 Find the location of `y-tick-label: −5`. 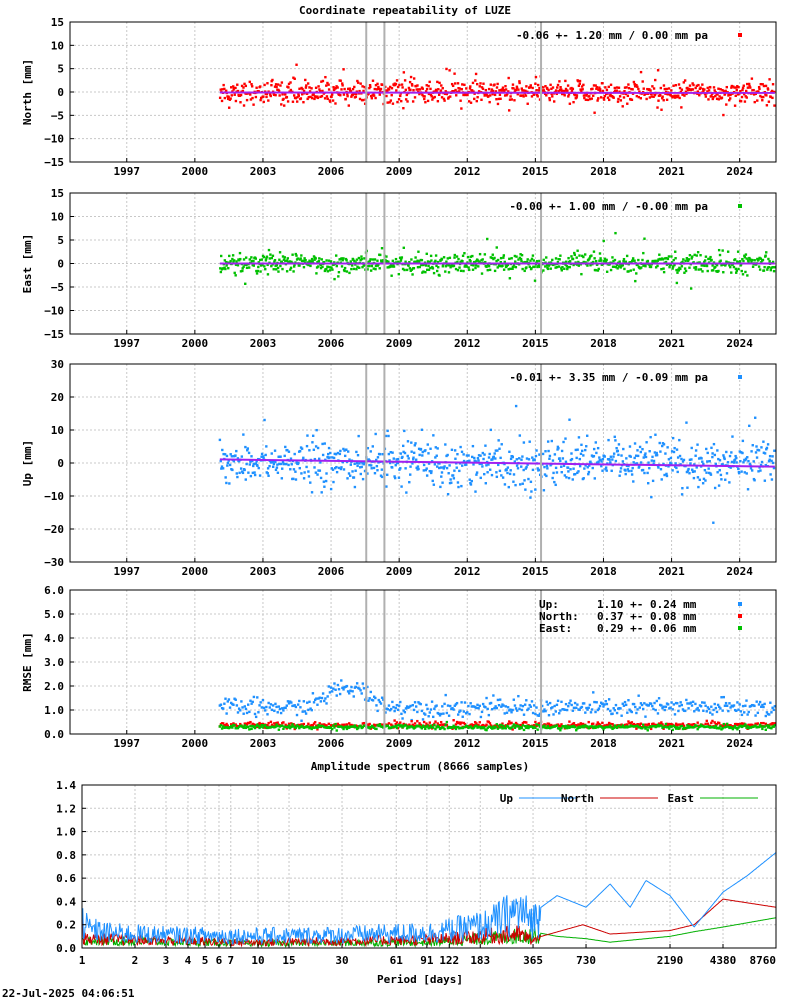

y-tick-label: −5 is located at coordinates (57, 287).